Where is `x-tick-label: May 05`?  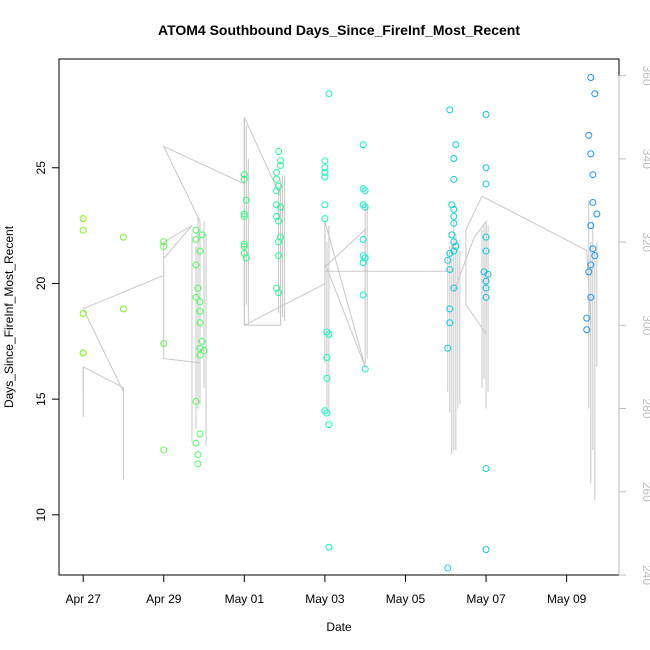 x-tick-label: May 05 is located at coordinates (406, 599).